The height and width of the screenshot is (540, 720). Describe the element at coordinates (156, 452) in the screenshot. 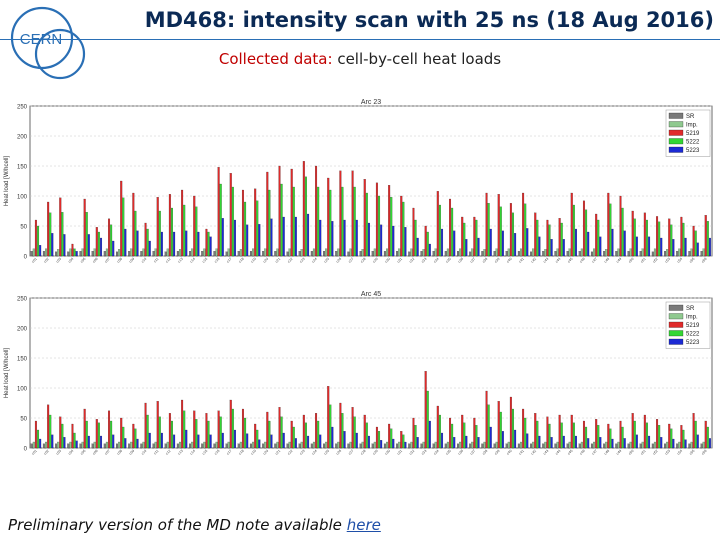

I see `x-tick-label: c11` at that location.